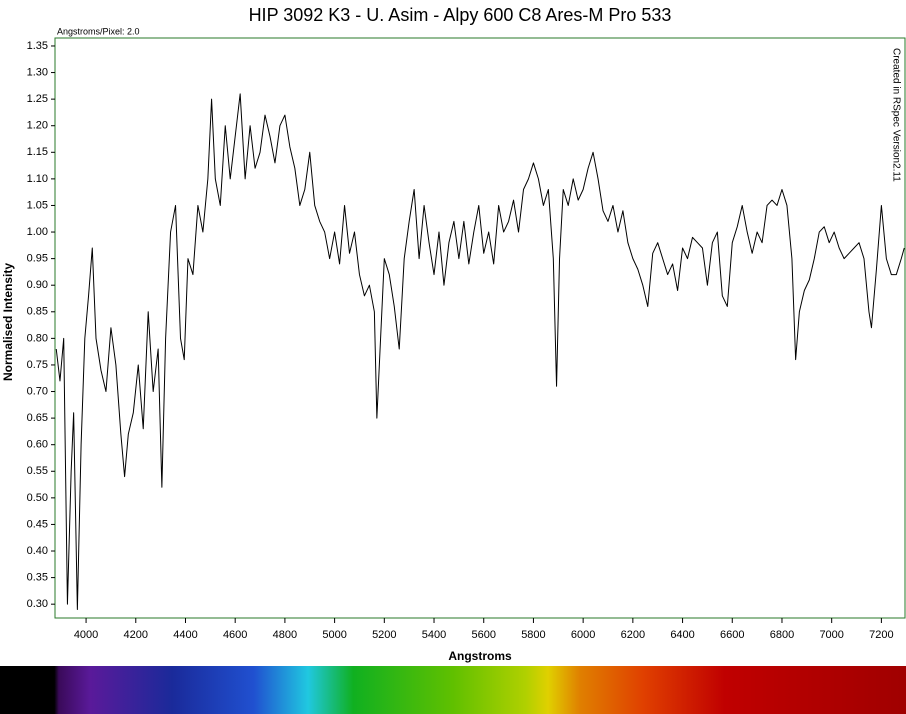 The image size is (906, 714). What do you see at coordinates (895, 115) in the screenshot?
I see `annotation: Created in RSpec Version2.11` at bounding box center [895, 115].